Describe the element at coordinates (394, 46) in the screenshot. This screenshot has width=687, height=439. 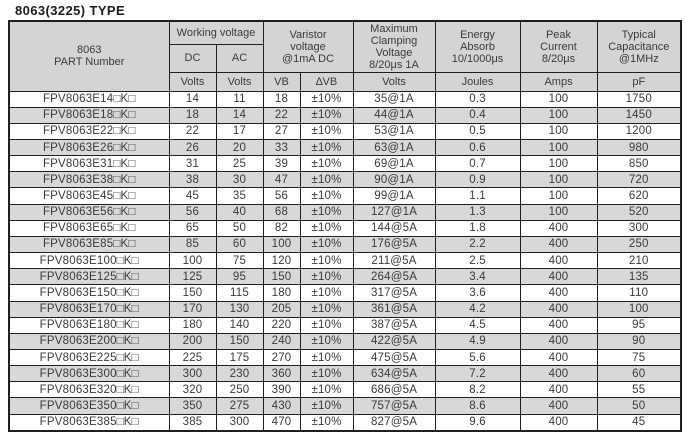
I see `header-max-clamping-voltage: Maximum Clamping Voltage 8/20μs 1A` at that location.